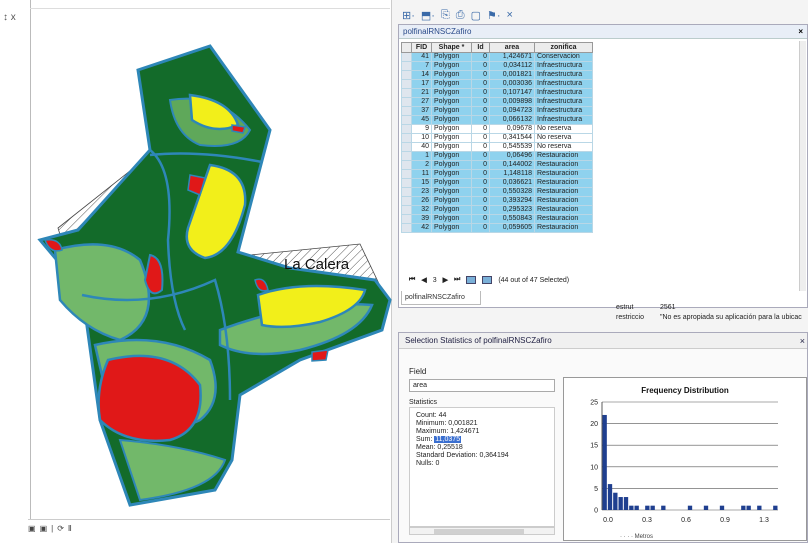 The image size is (808, 543). What do you see at coordinates (421, 84) in the screenshot?
I see `cell-fid: 17` at bounding box center [421, 84].